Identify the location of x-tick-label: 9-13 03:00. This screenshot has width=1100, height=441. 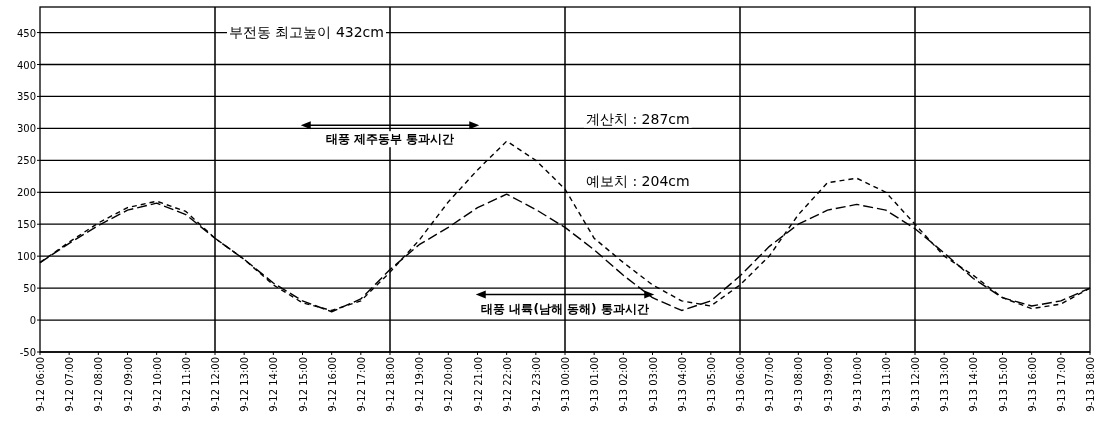
(653, 384).